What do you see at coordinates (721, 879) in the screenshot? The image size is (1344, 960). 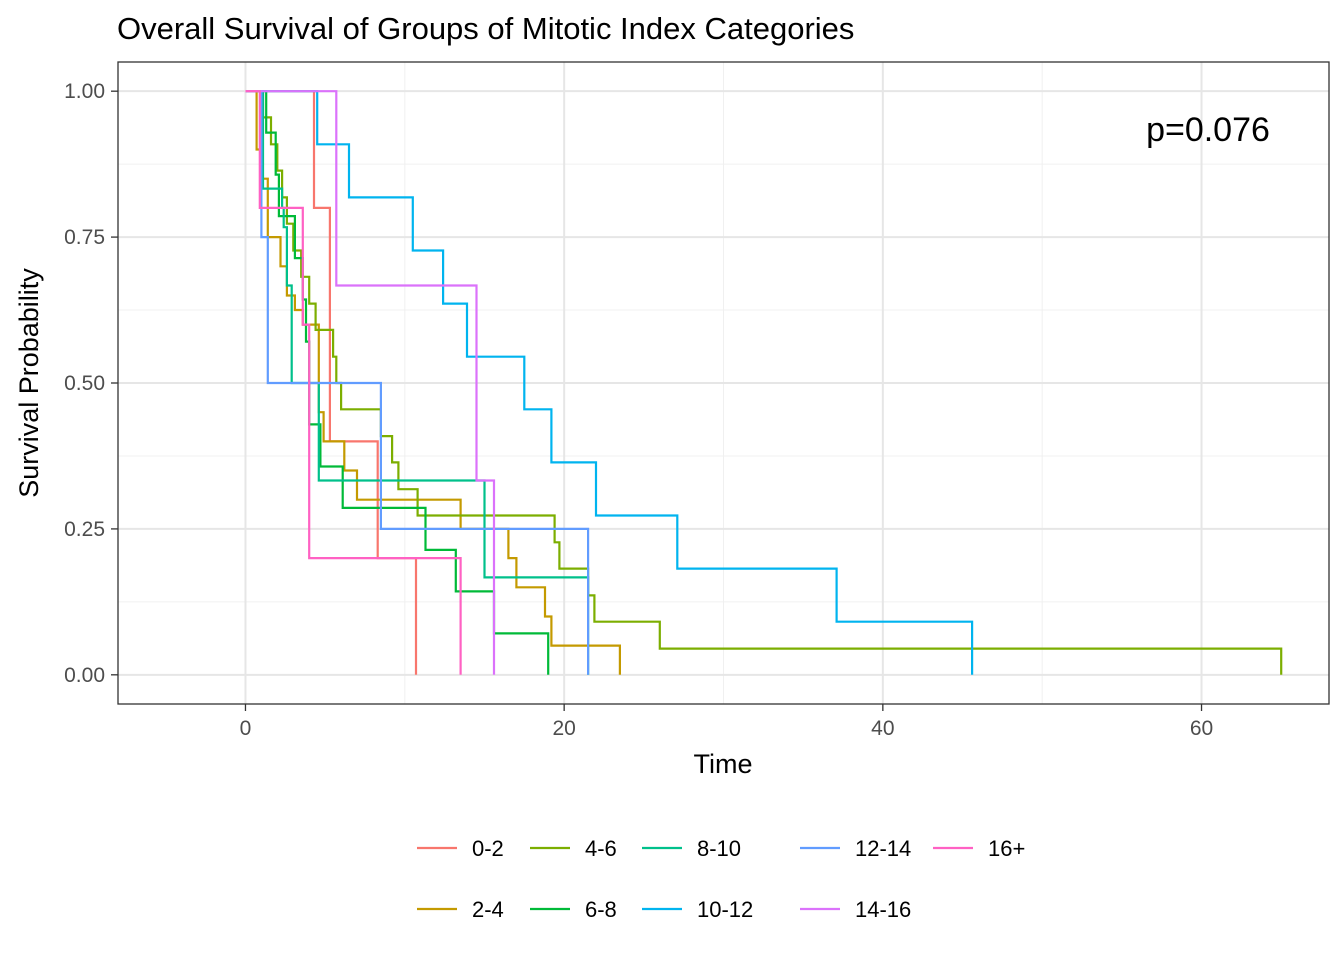 I see `legend: 0-2 2-4 4-6 6-8 8-10 10-12 12-14 14-16 16+` at bounding box center [721, 879].